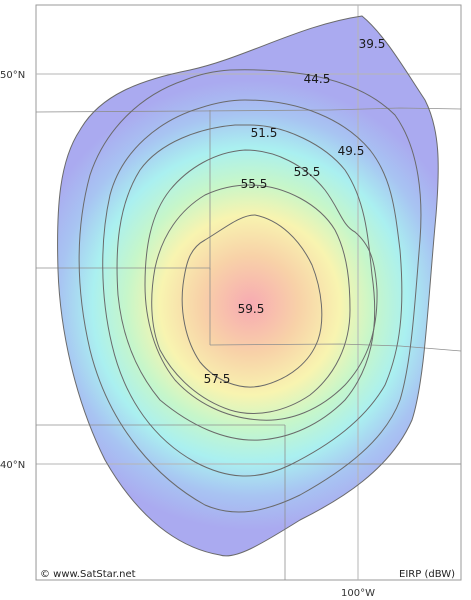  What do you see at coordinates (88, 574) in the screenshot?
I see `credit-text: © www.SatStar.net` at bounding box center [88, 574].